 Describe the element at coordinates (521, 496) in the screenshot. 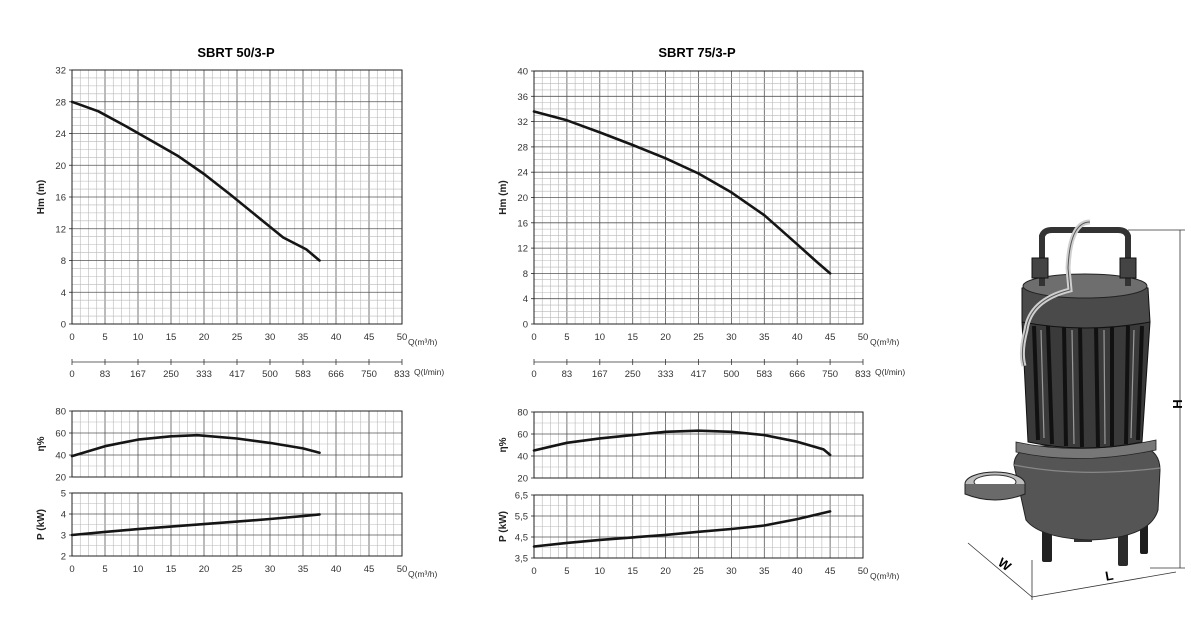

I see `y-tick-label: 6,5` at that location.